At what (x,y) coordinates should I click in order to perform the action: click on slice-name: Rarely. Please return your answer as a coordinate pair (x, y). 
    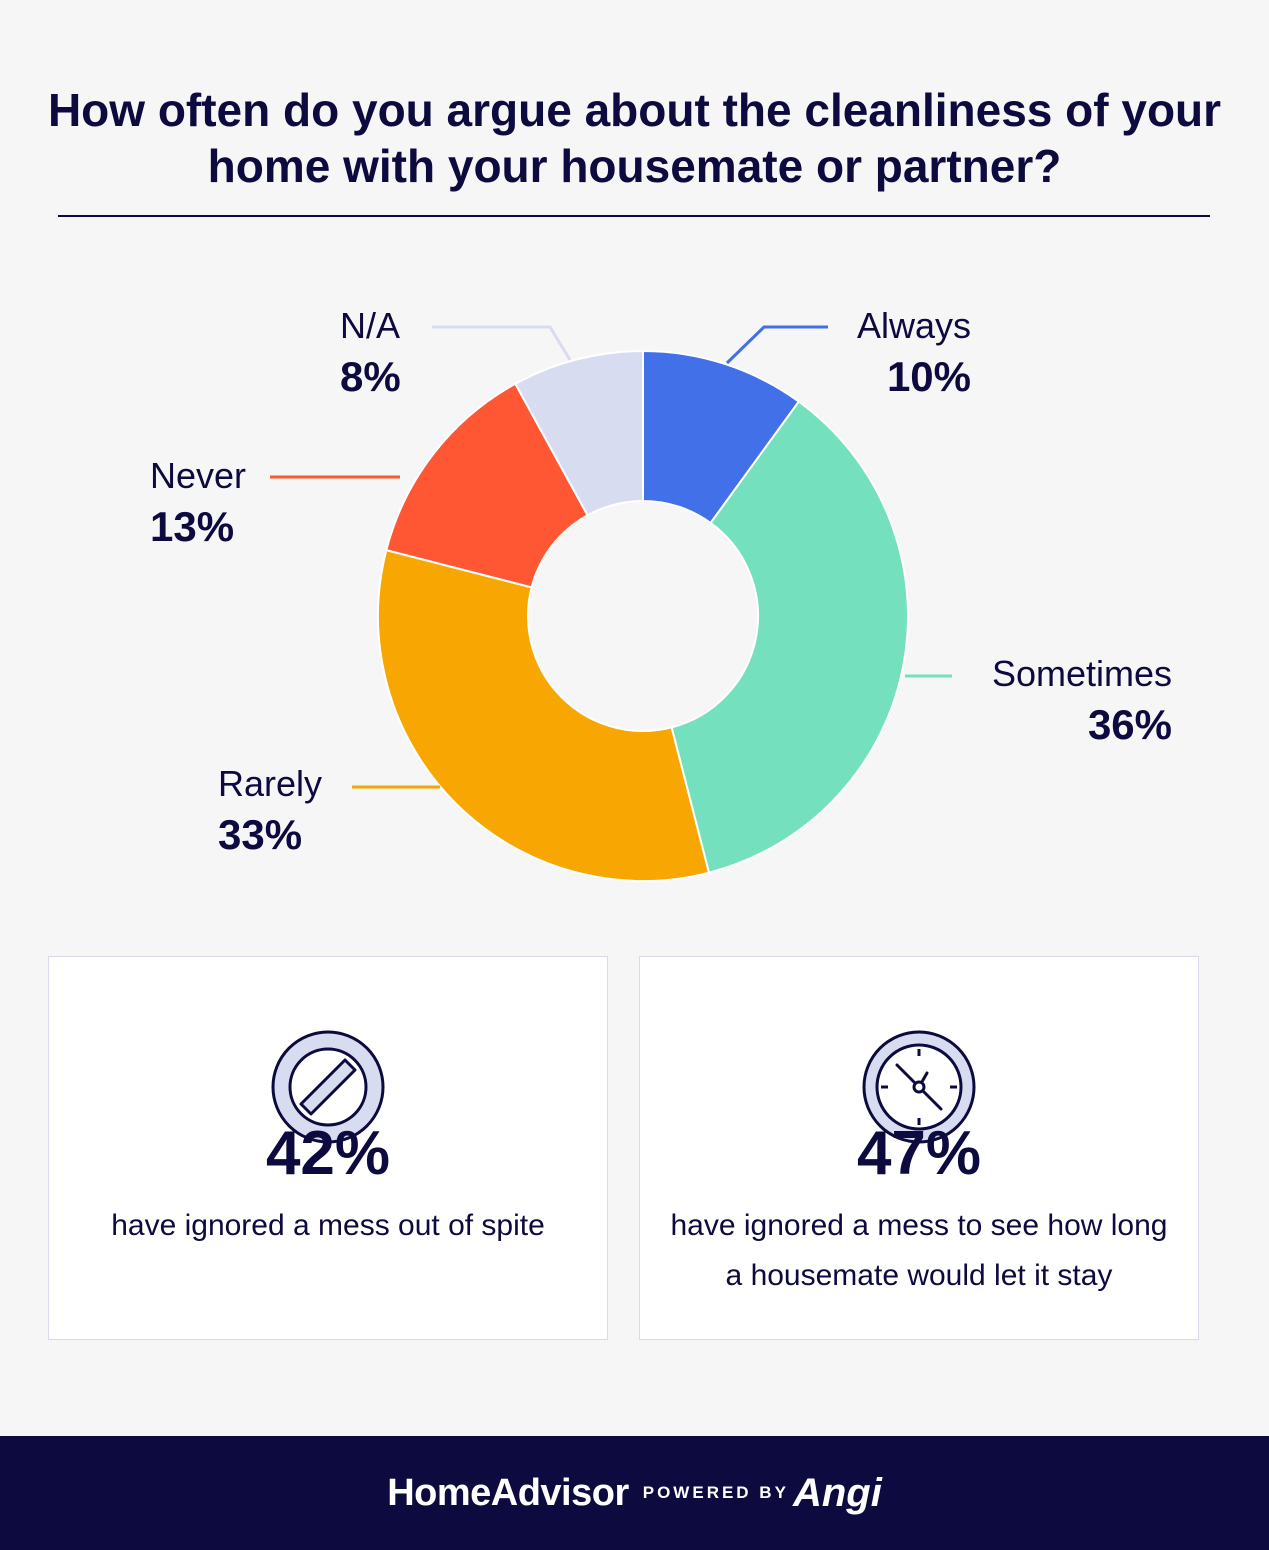
    Looking at the image, I should click on (270, 783).